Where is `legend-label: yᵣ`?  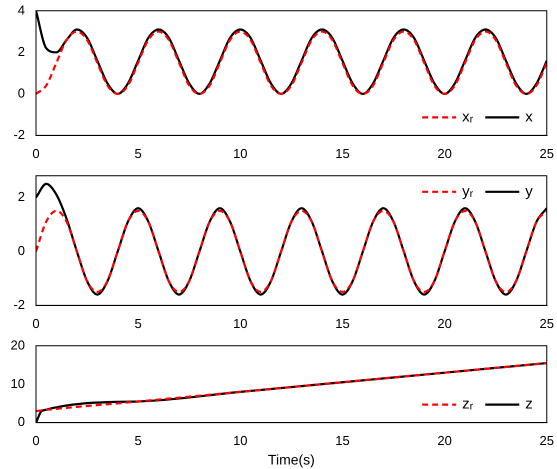
legend-label: yᵣ is located at coordinates (468, 191).